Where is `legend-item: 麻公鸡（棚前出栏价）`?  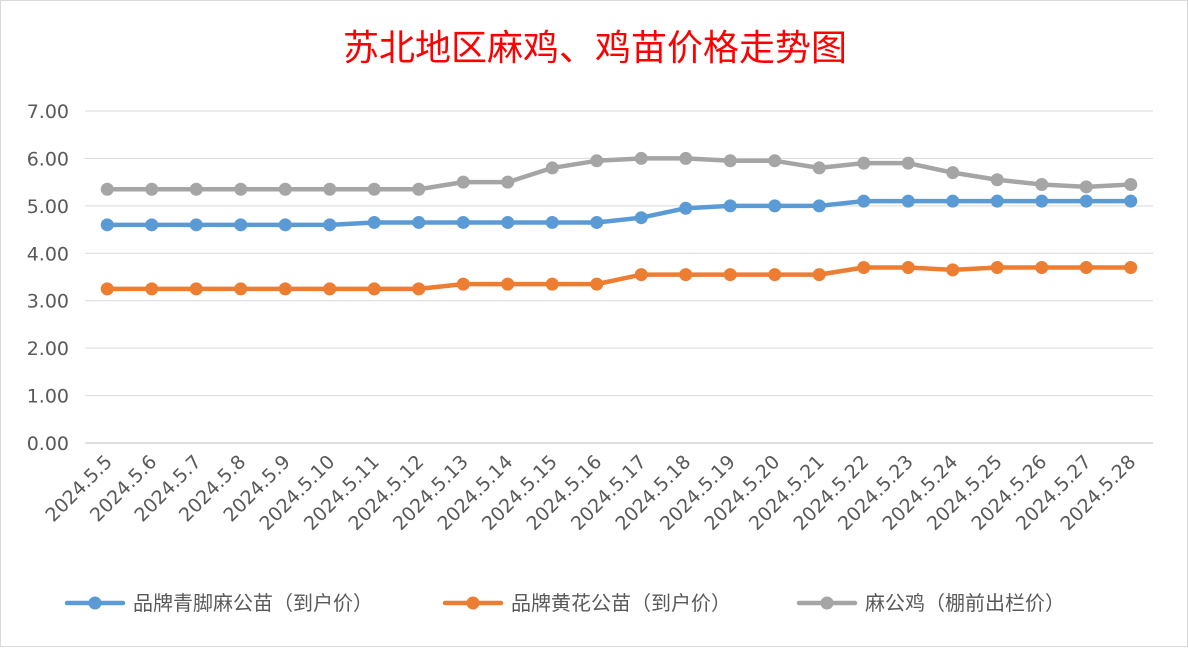
legend-item: 麻公鸡（棚前出栏价） is located at coordinates (932, 603).